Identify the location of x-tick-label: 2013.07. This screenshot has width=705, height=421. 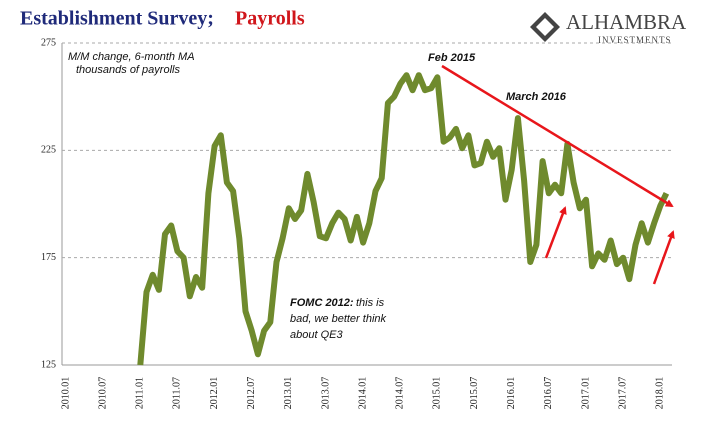
(325, 393).